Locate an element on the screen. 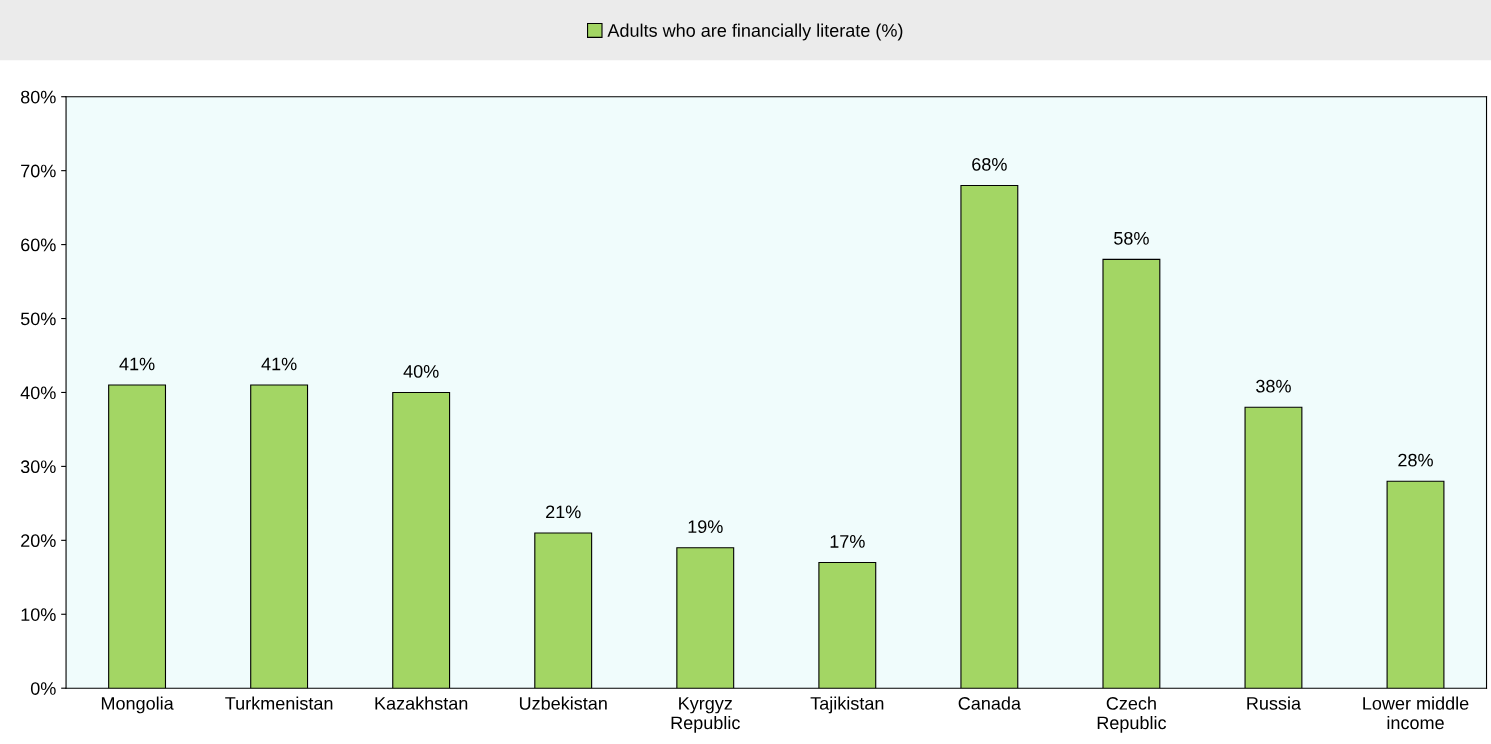 This screenshot has height=744, width=1491. y-tick-label: 20% is located at coordinates (38, 541).